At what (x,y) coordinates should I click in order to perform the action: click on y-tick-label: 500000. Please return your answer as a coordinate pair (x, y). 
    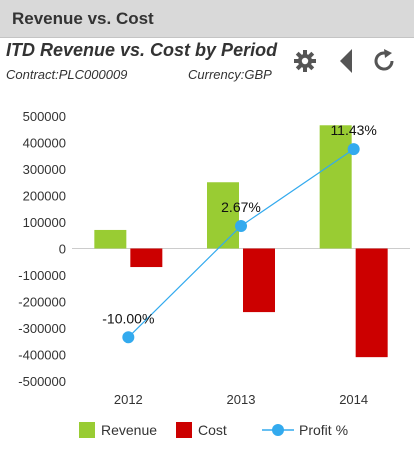
    Looking at the image, I should click on (44, 116).